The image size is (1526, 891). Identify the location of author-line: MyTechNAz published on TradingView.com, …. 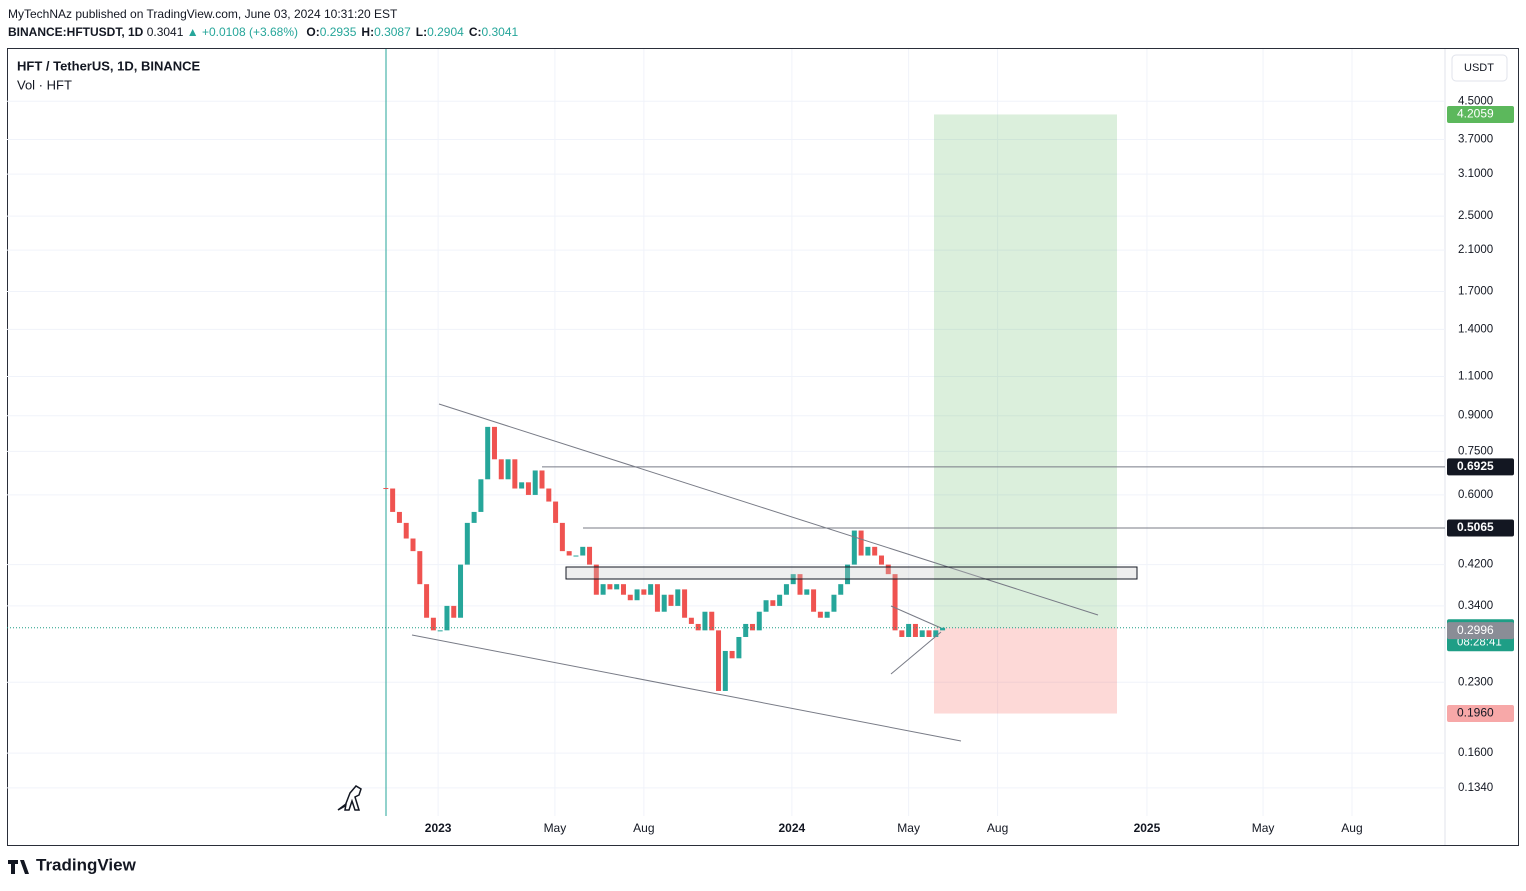
(203, 14).